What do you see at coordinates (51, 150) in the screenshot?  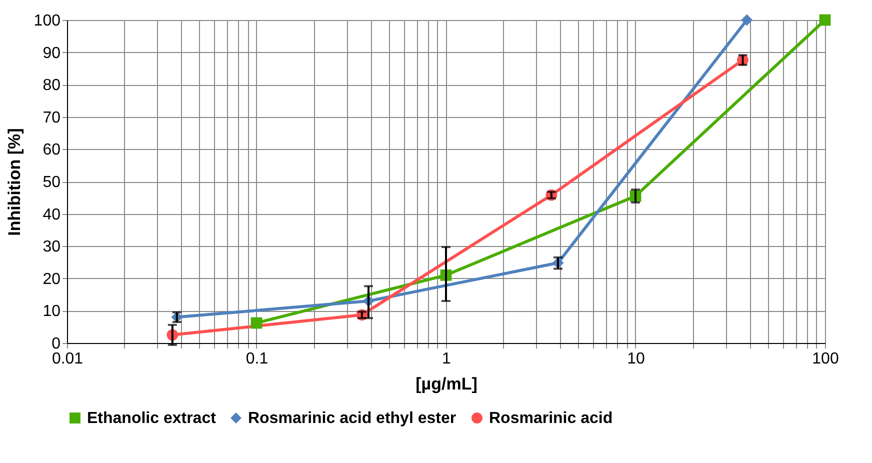 I see `y-tick-label: 60` at bounding box center [51, 150].